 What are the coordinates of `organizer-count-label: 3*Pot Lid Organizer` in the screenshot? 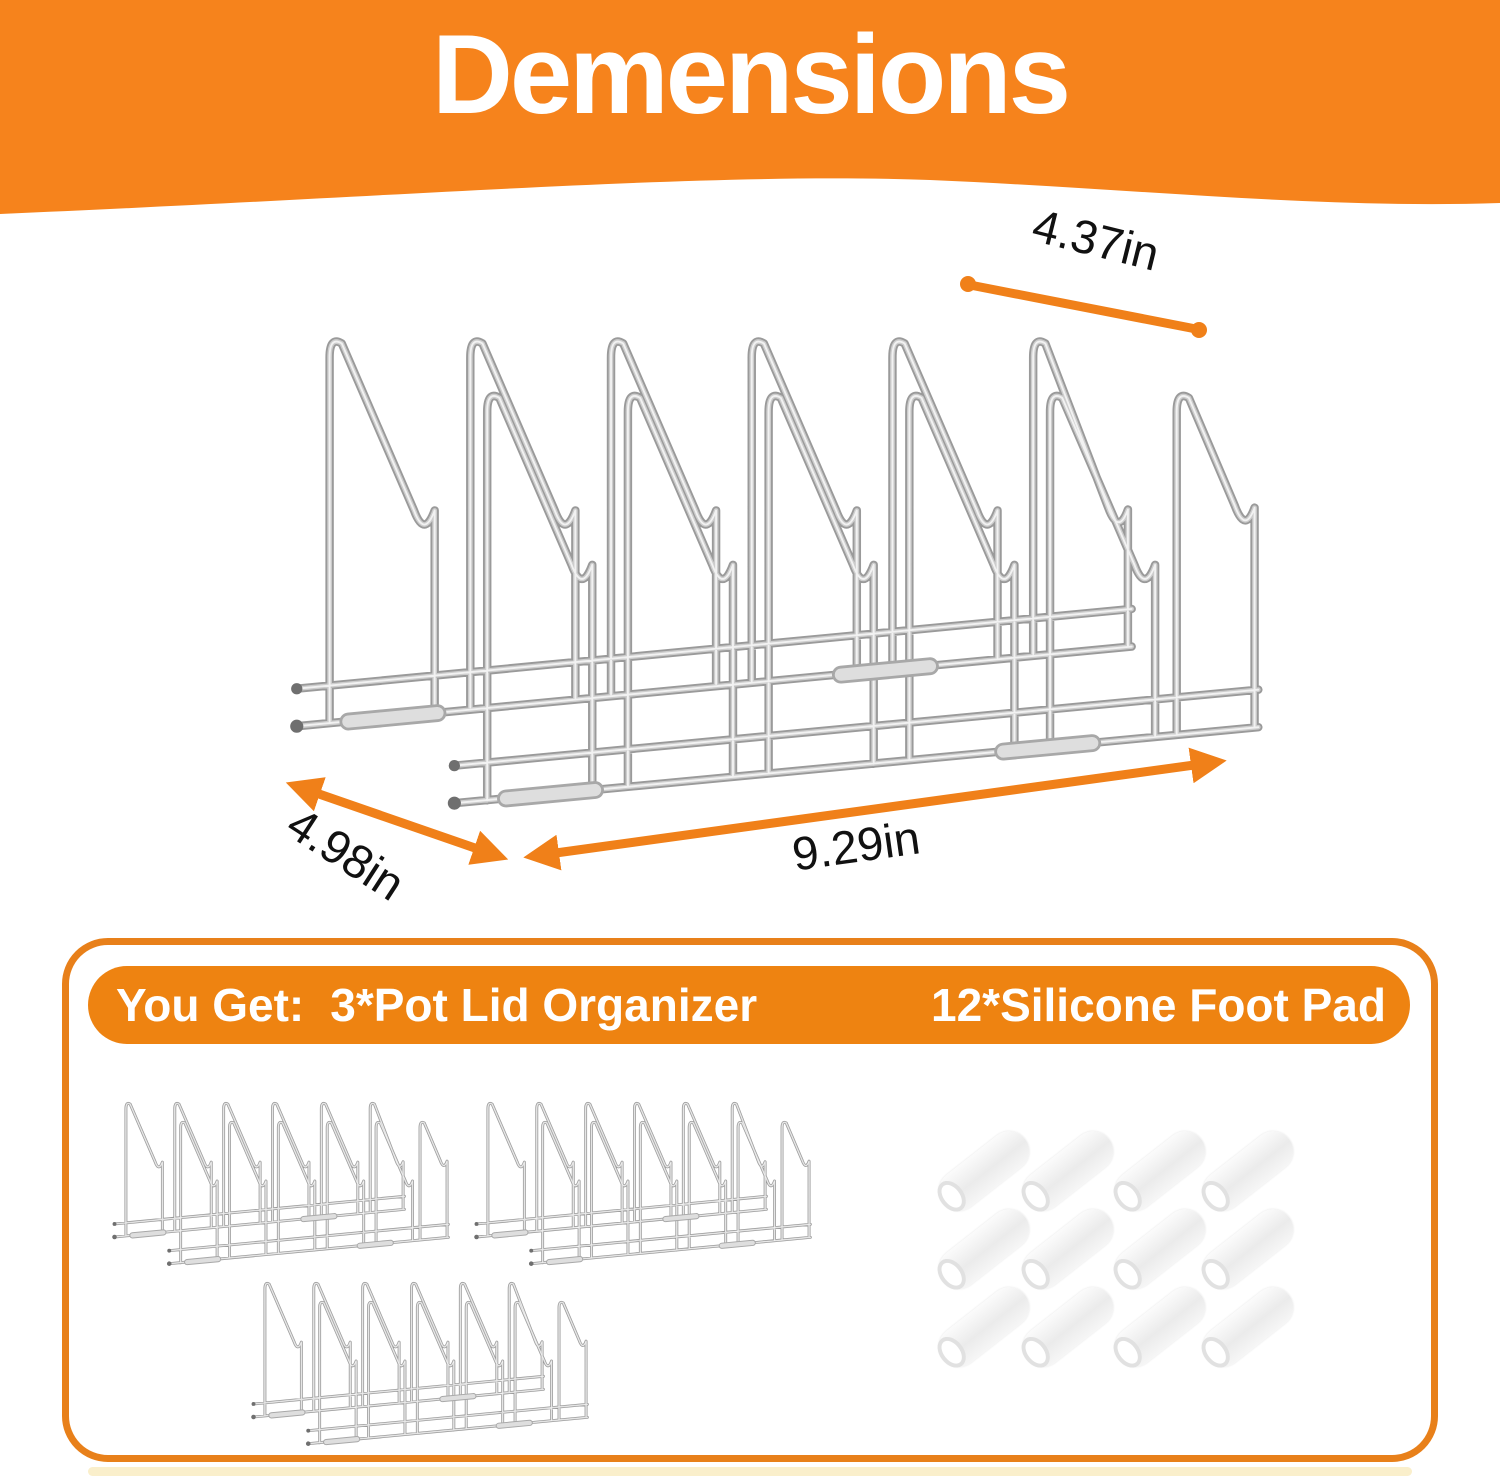 It's located at (544, 1005).